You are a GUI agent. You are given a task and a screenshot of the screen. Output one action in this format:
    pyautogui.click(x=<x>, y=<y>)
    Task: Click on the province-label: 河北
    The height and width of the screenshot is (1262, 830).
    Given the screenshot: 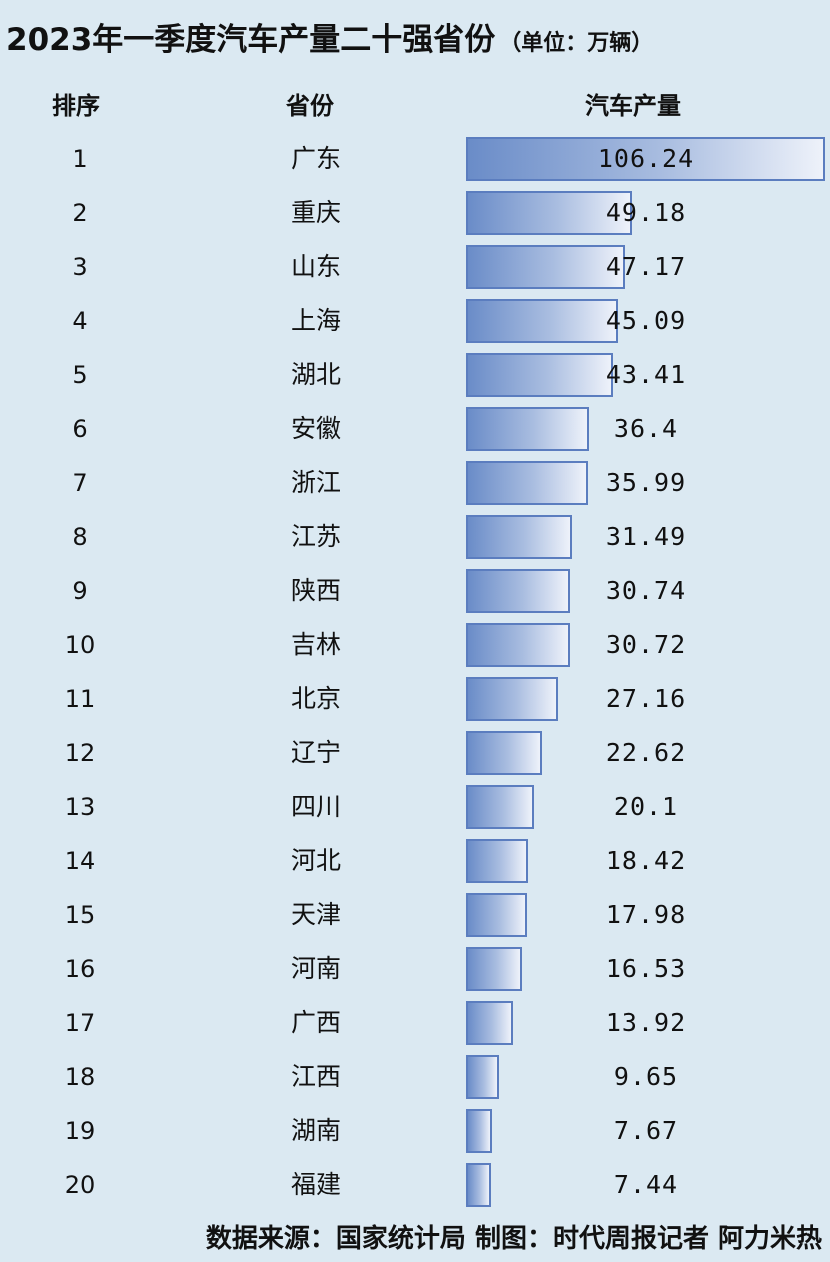 What is the action you would take?
    pyautogui.click(x=315, y=860)
    